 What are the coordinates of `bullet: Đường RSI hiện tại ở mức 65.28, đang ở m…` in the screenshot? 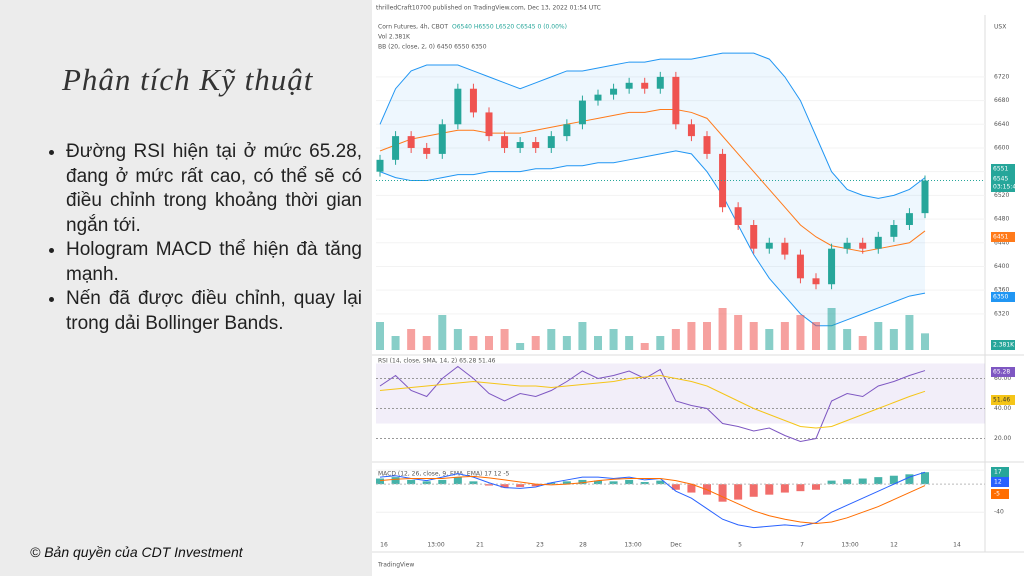 It's located at (214, 189).